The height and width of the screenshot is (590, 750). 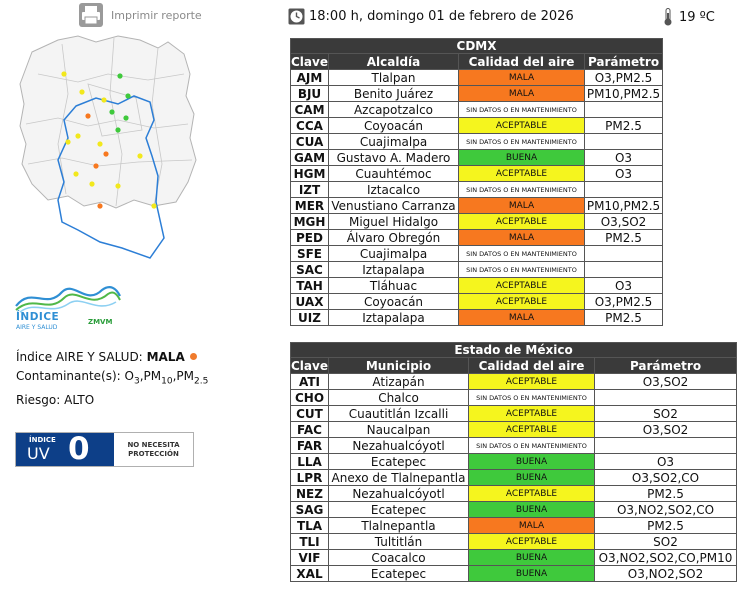 I want to click on station-code: LLA, so click(x=309, y=461).